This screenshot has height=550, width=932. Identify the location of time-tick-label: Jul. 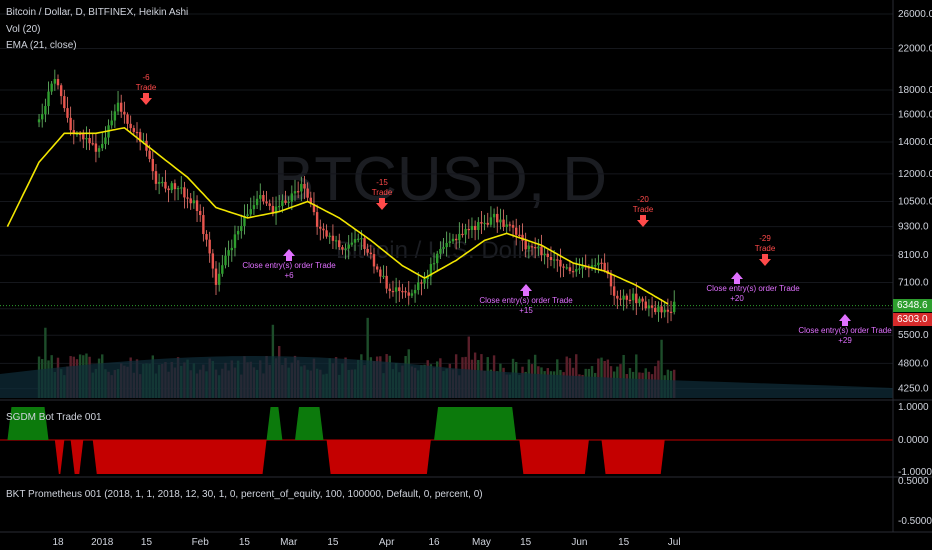
(674, 542).